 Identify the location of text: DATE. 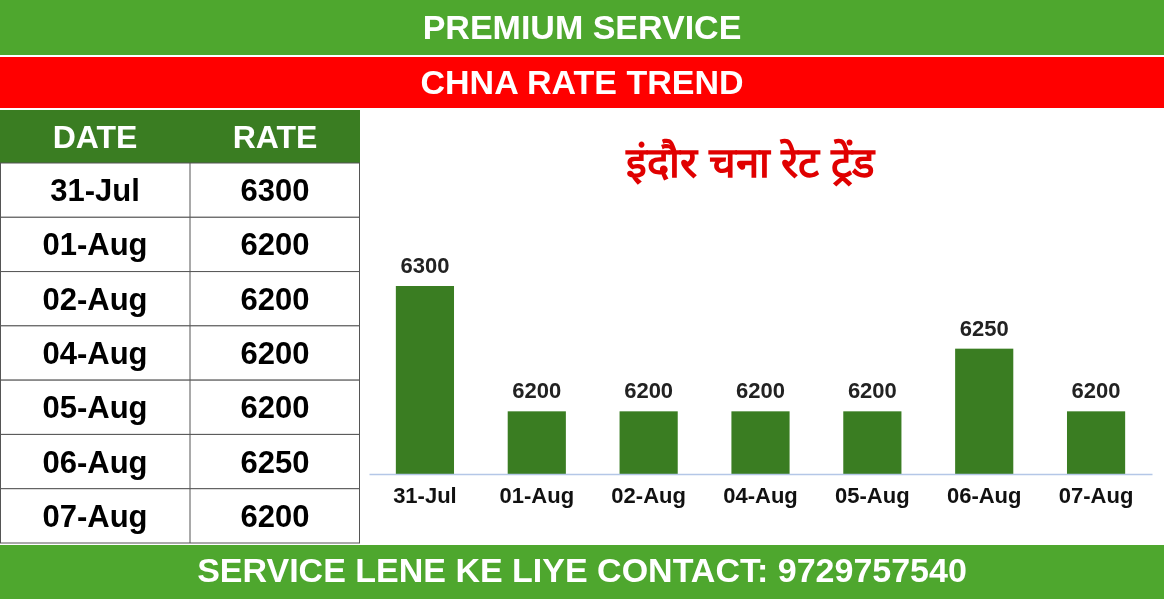
(95, 137).